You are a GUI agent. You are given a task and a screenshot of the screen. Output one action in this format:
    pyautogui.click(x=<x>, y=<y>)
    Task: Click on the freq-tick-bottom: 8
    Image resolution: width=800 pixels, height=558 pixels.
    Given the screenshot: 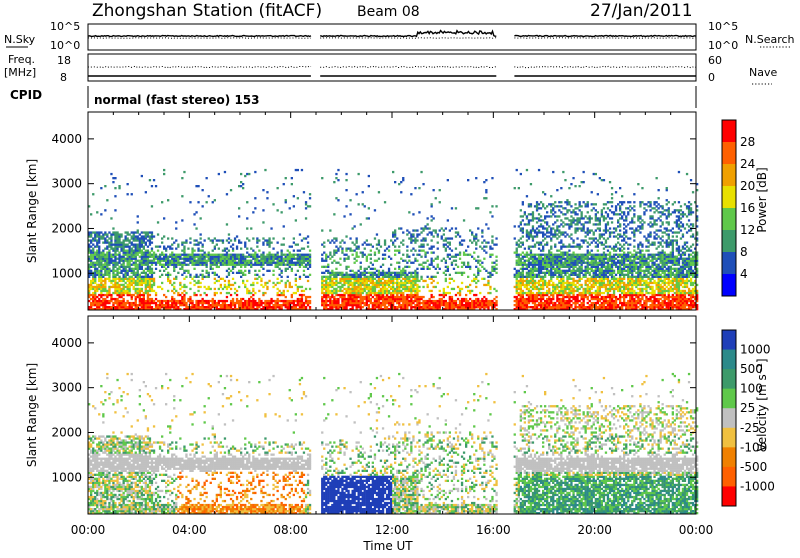 What is the action you would take?
    pyautogui.click(x=63, y=77)
    